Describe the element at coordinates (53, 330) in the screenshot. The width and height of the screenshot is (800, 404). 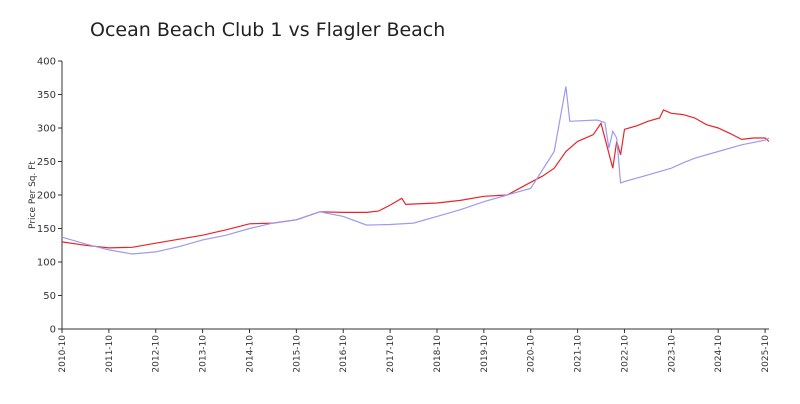
I see `y-tick-label: 0` at that location.